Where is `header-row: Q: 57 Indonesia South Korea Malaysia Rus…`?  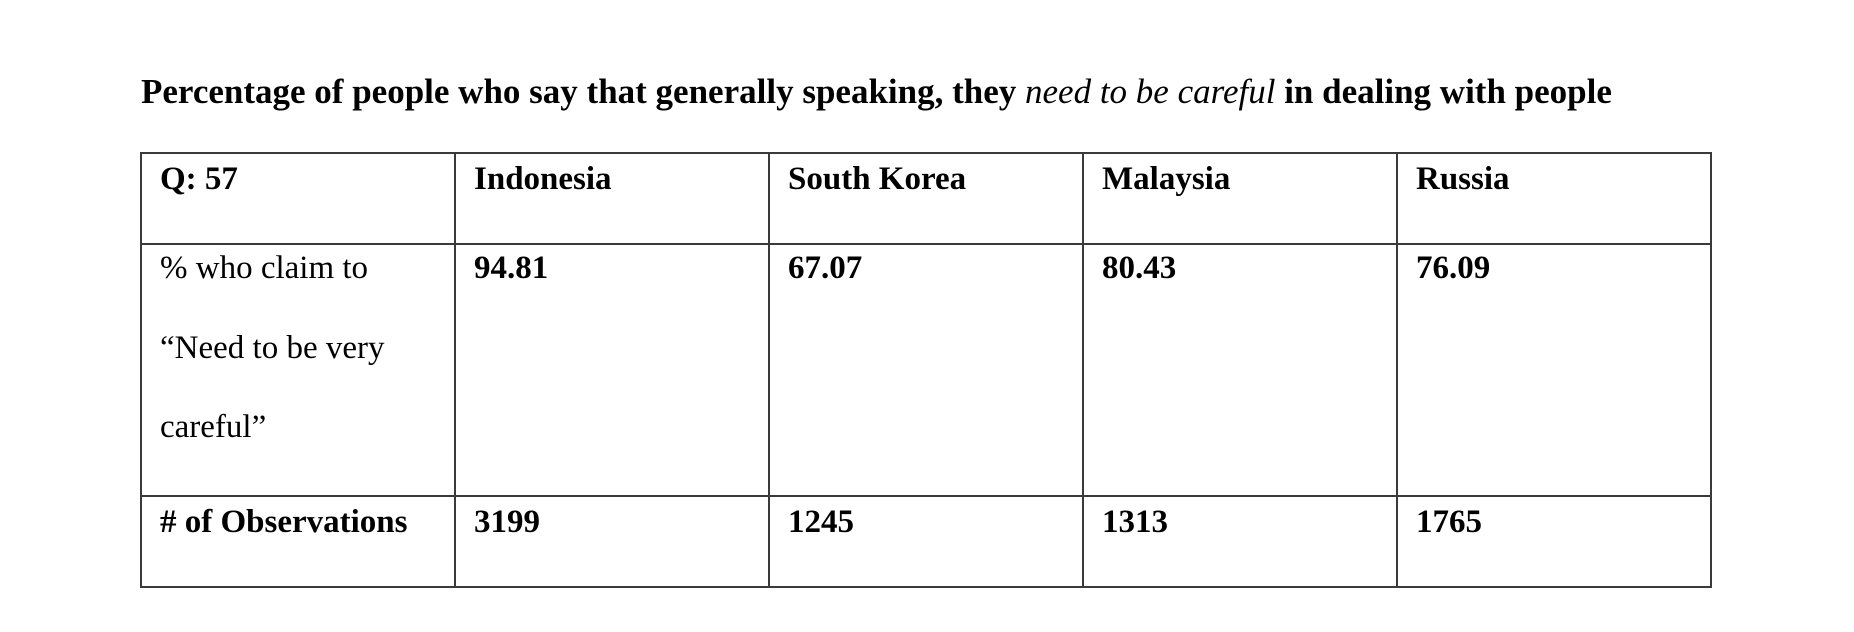 header-row: Q: 57 Indonesia South Korea Malaysia Rus… is located at coordinates (926, 198).